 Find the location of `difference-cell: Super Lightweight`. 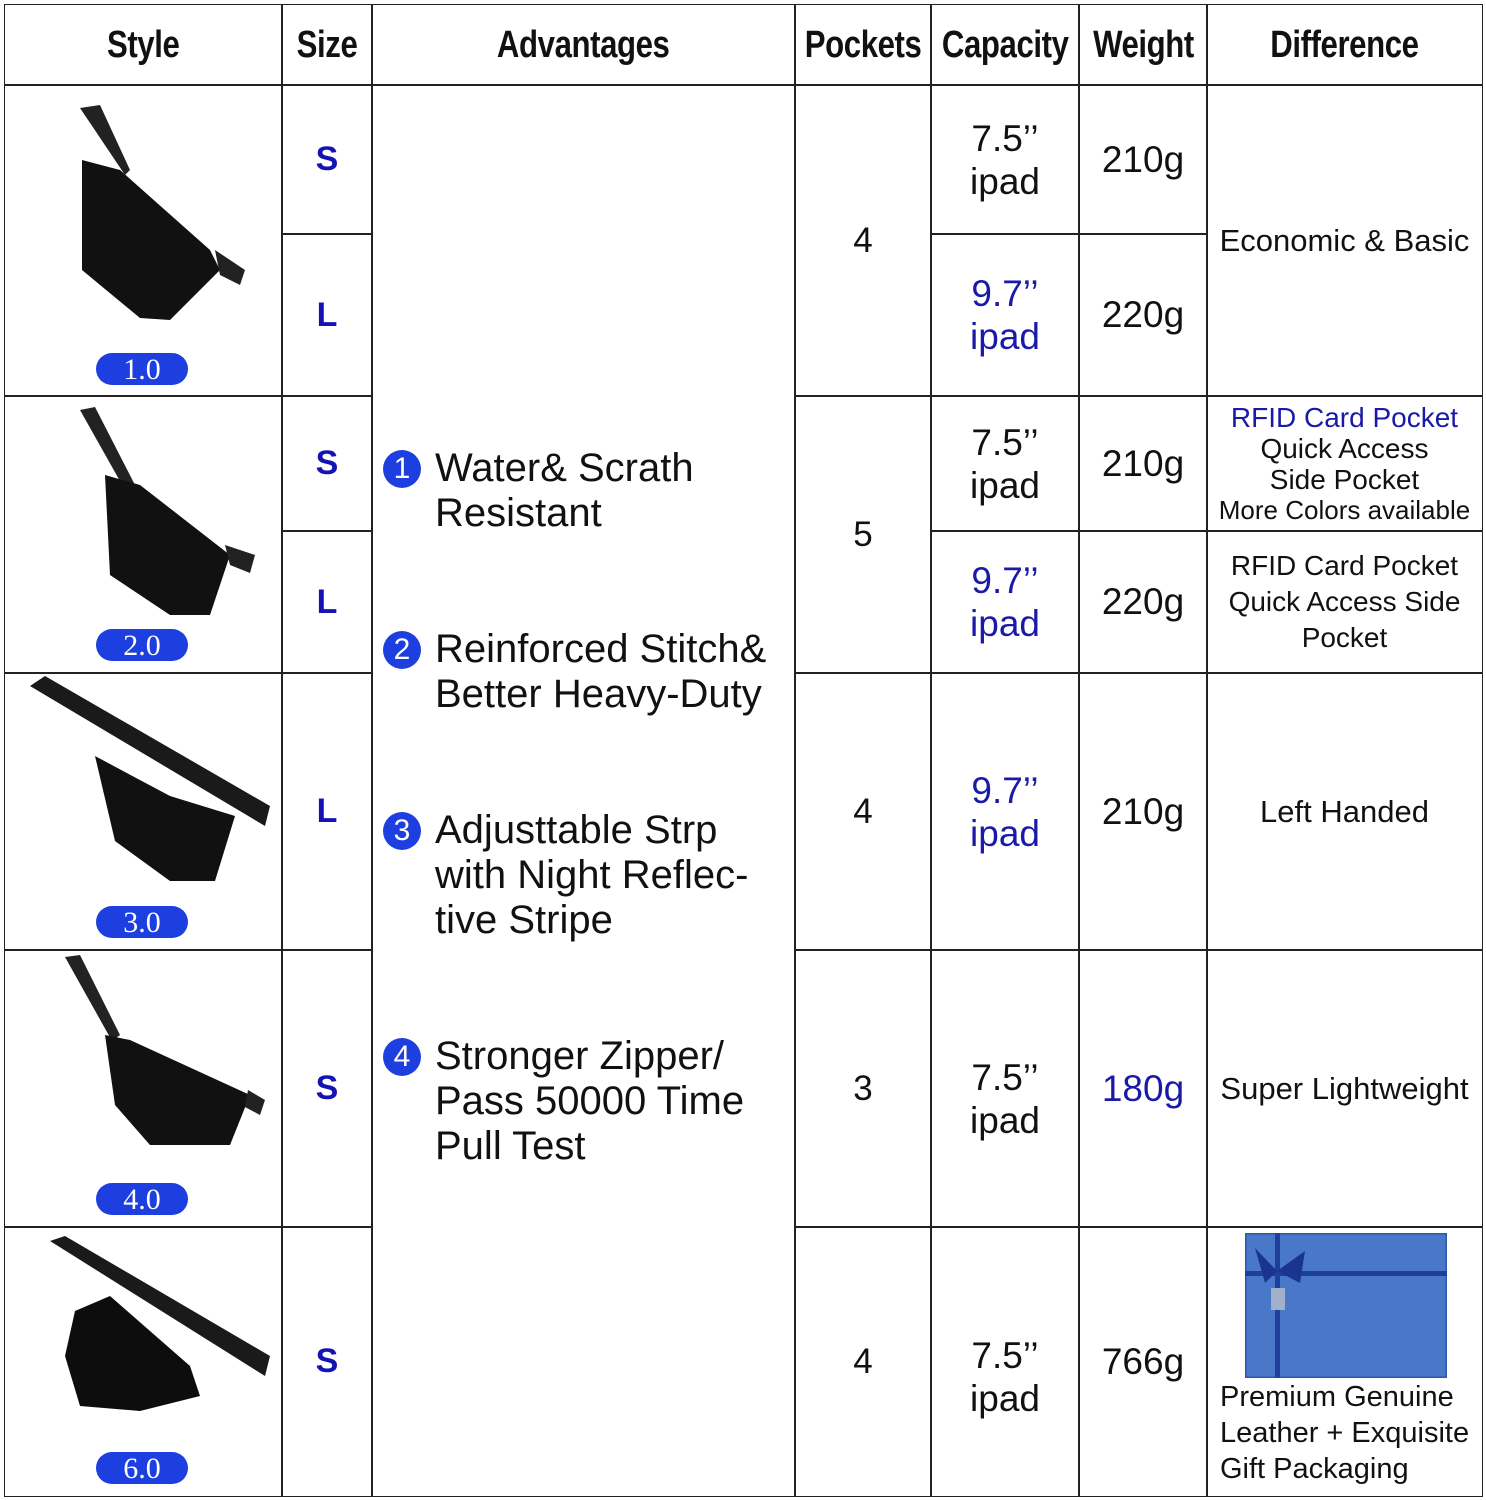

difference-cell: Super Lightweight is located at coordinates (1344, 1088).